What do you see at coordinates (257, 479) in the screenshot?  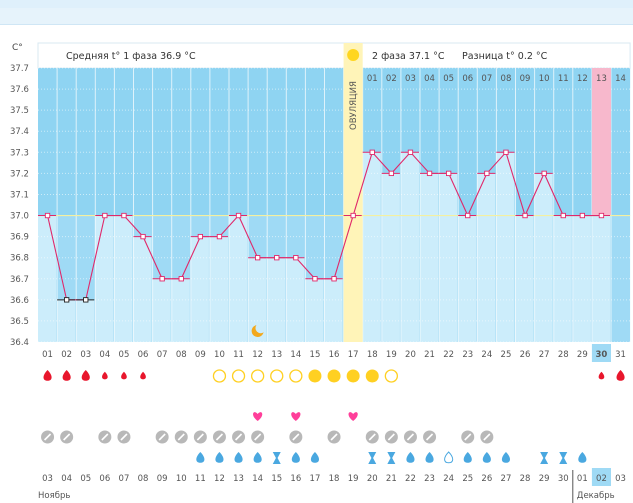 I see `date-label: 14` at bounding box center [257, 479].